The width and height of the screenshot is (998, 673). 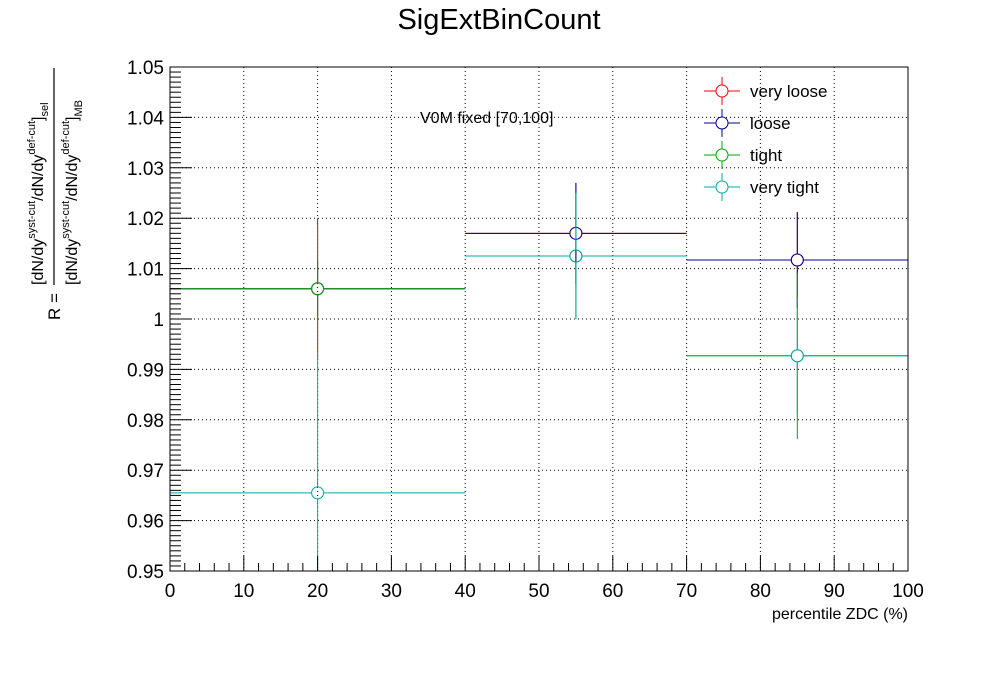 What do you see at coordinates (158, 320) in the screenshot?
I see `y-tick-label: 1` at bounding box center [158, 320].